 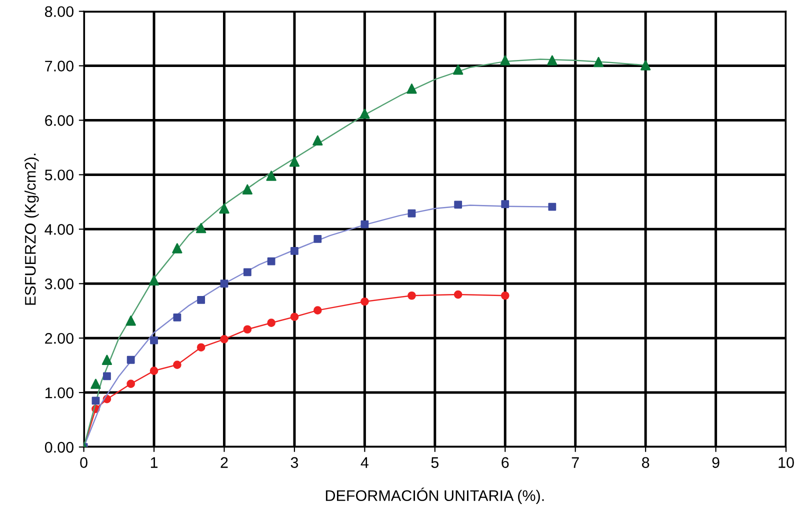 What do you see at coordinates (364, 462) in the screenshot?
I see `x-tick-label: 4` at bounding box center [364, 462].